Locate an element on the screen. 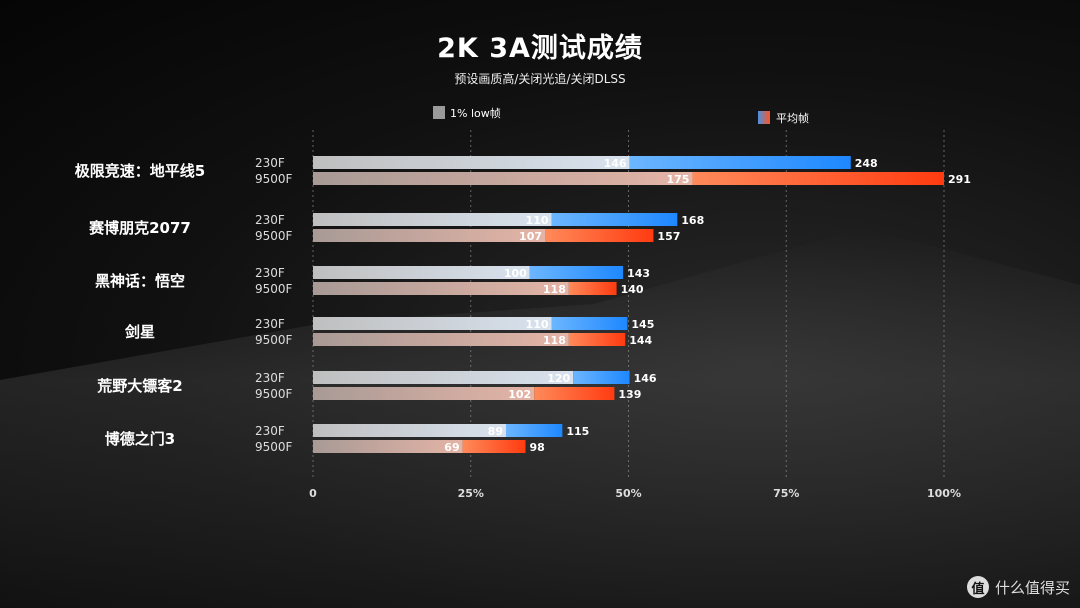 The image size is (1080, 608). value-label-avg: 143 is located at coordinates (638, 273).